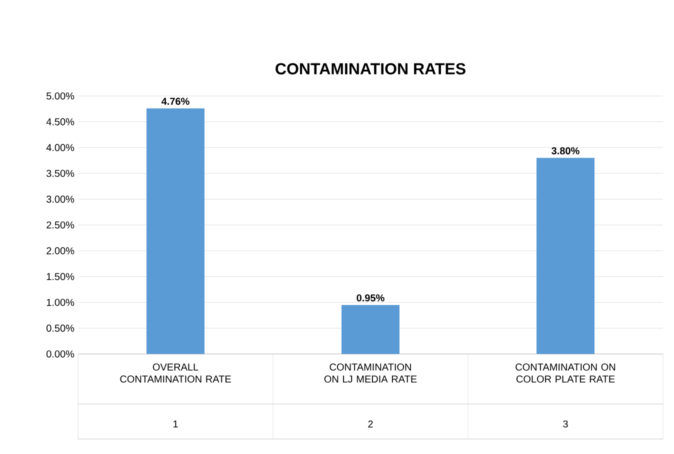 The image size is (674, 454). Describe the element at coordinates (60, 225) in the screenshot. I see `y-tick-label: 2.50%` at that location.